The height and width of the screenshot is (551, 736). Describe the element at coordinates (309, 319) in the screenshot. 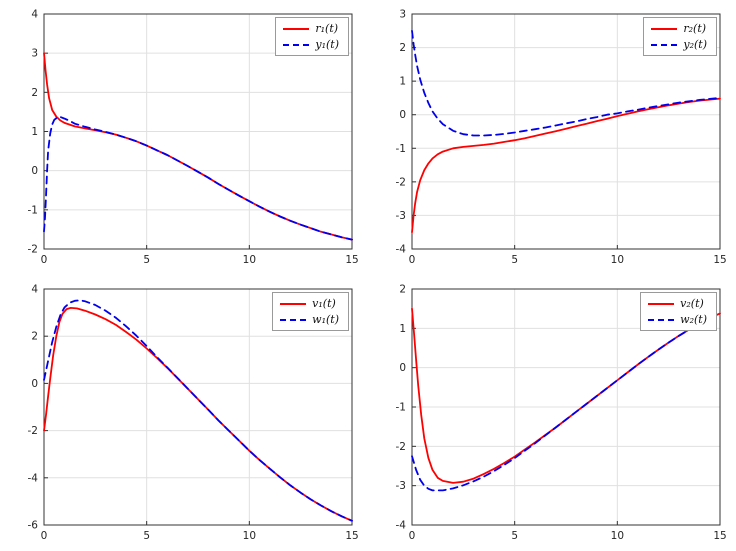

I see `legend-entry: w₁(t)` at that location.